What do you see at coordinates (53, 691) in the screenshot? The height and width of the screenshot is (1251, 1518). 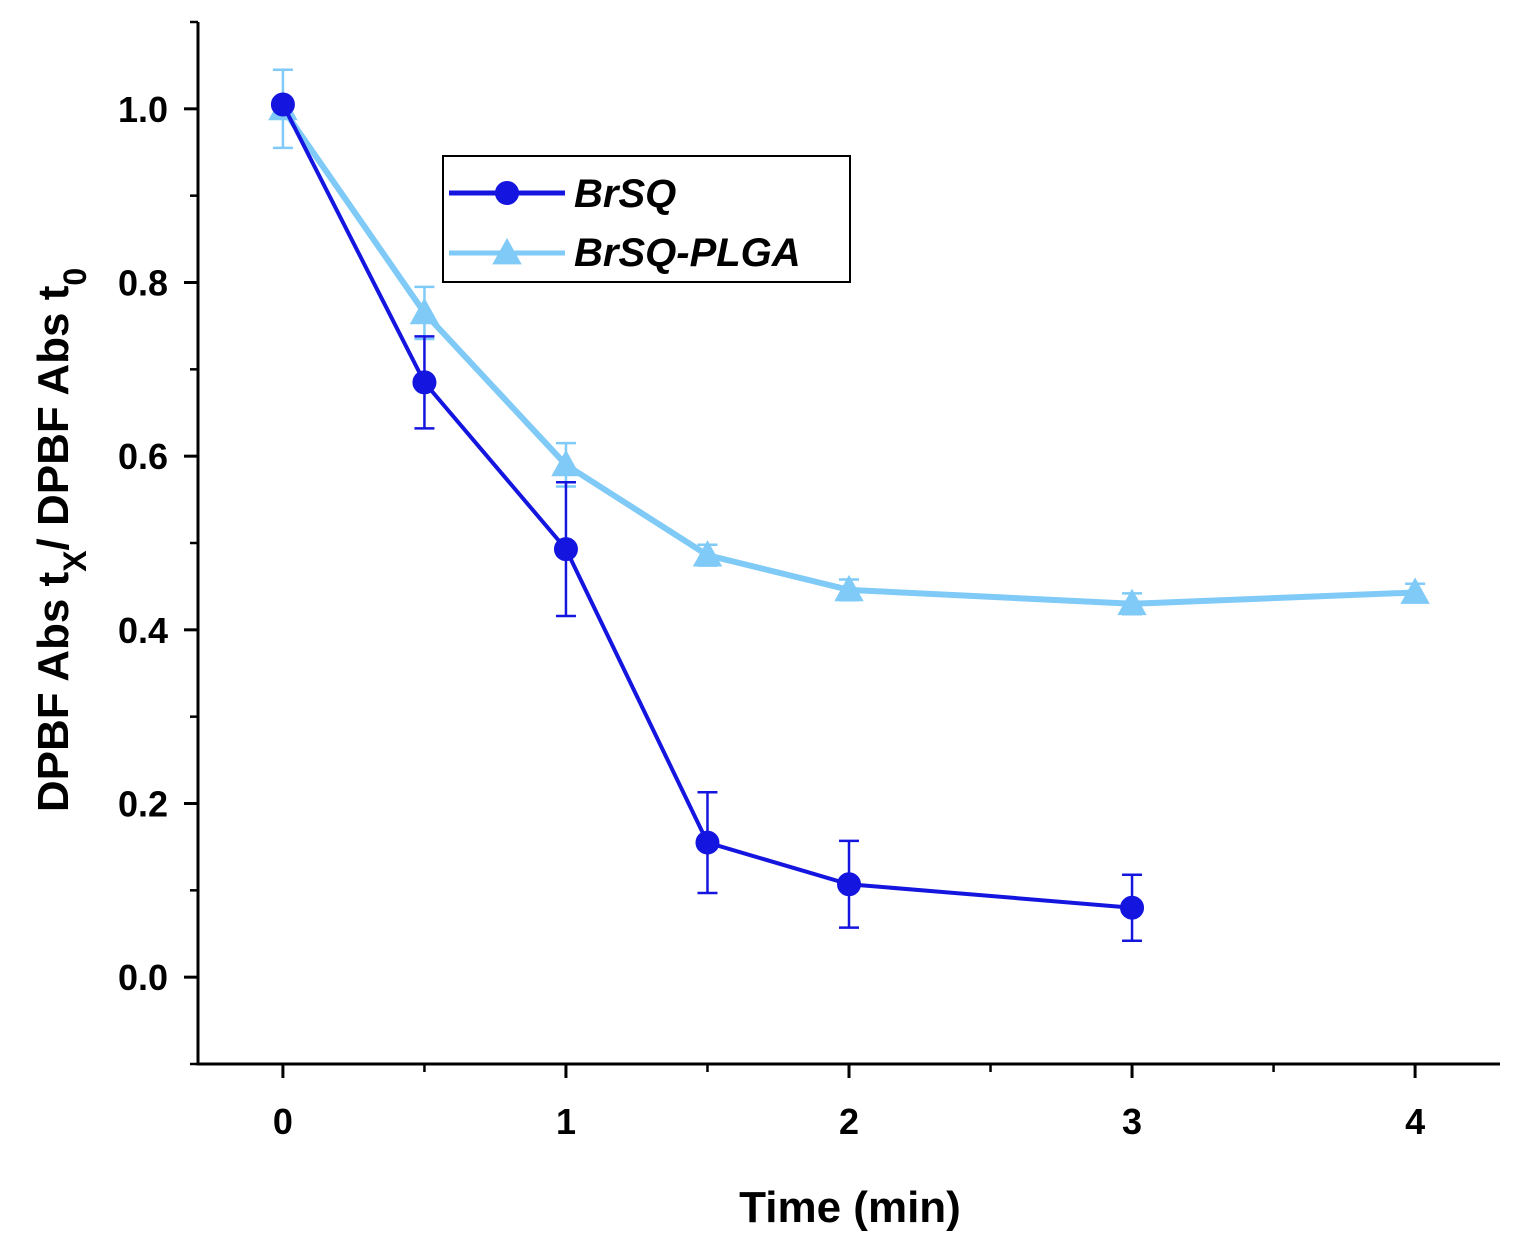 I see `y-axis-title-part-1: DPBF Abs t` at bounding box center [53, 691].